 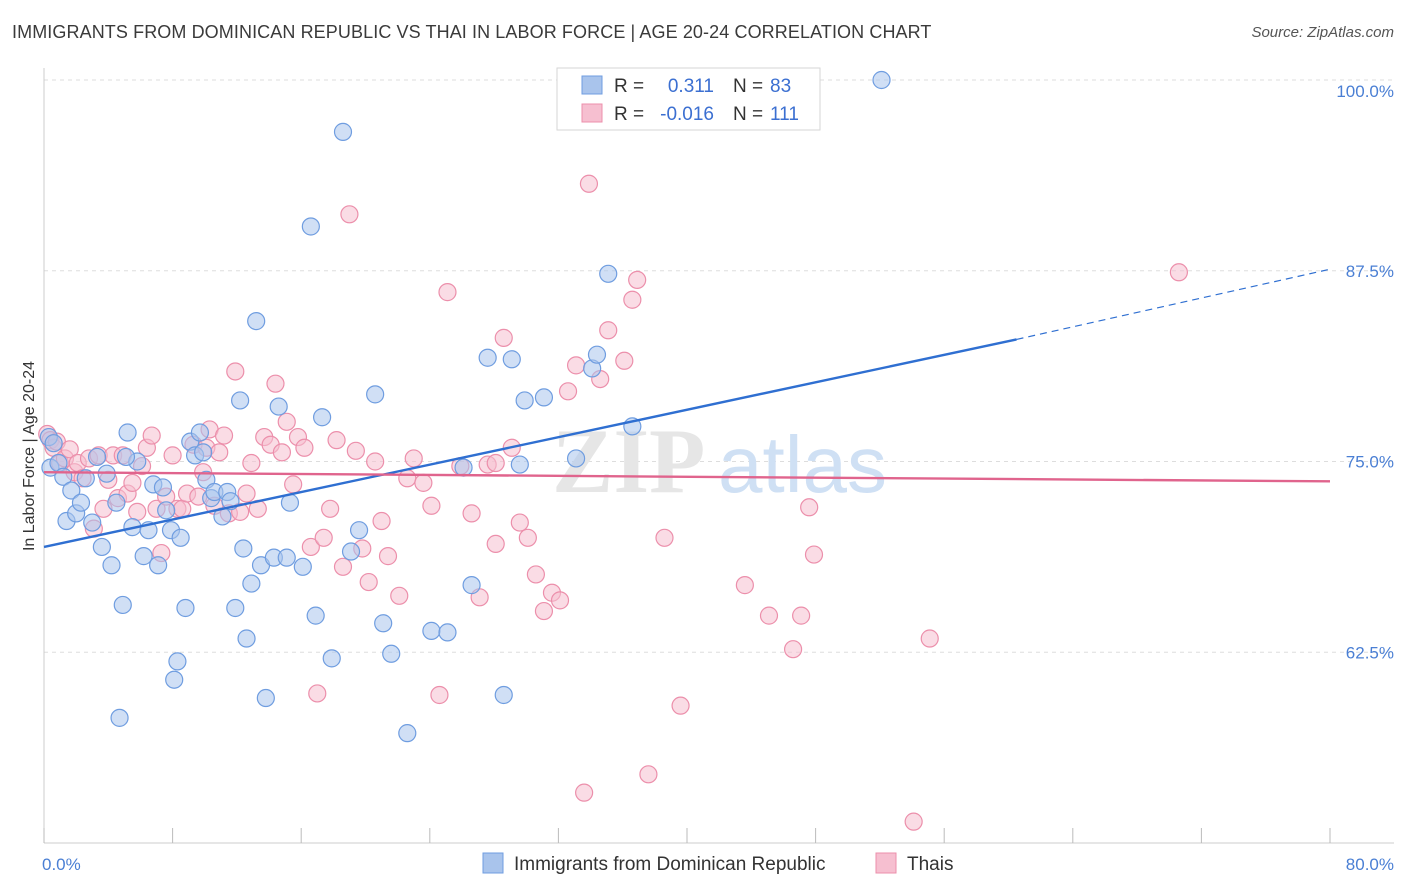 I want to click on legend-n-value-blue: 83, so click(x=780, y=86).